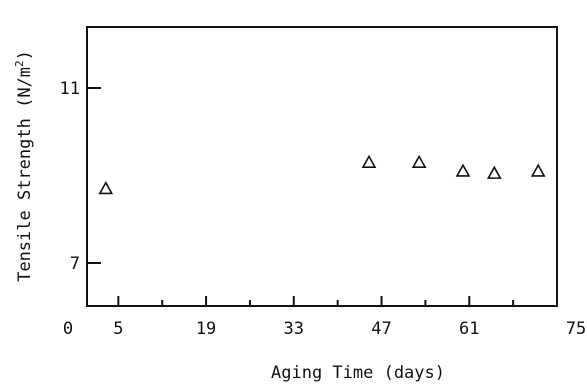 The width and height of the screenshot is (587, 385). What do you see at coordinates (381, 329) in the screenshot?
I see `x-tick-label: 47` at bounding box center [381, 329].